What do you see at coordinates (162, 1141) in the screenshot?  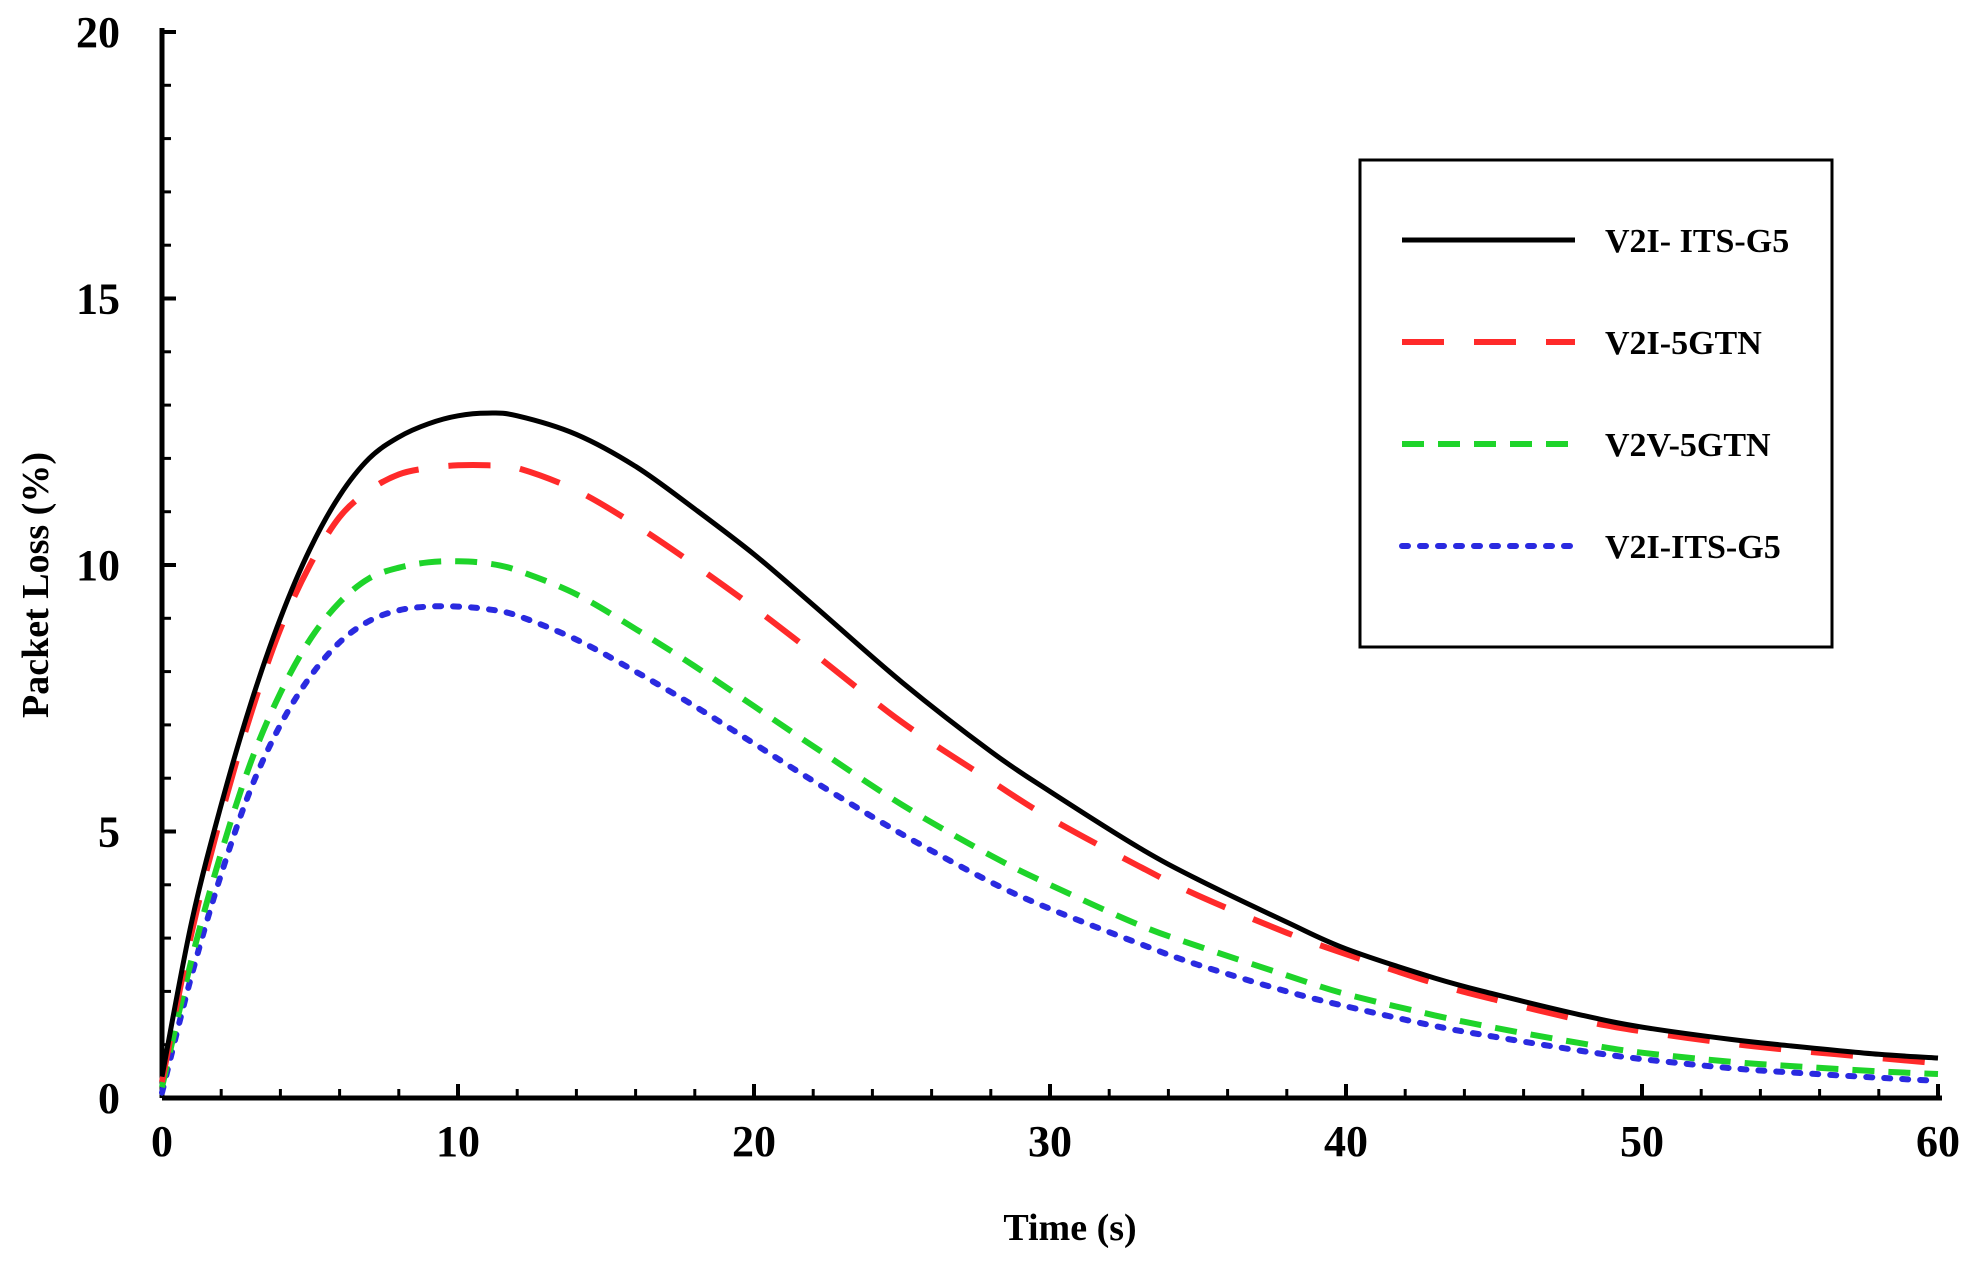 I see `x-tick-label: 0` at bounding box center [162, 1141].